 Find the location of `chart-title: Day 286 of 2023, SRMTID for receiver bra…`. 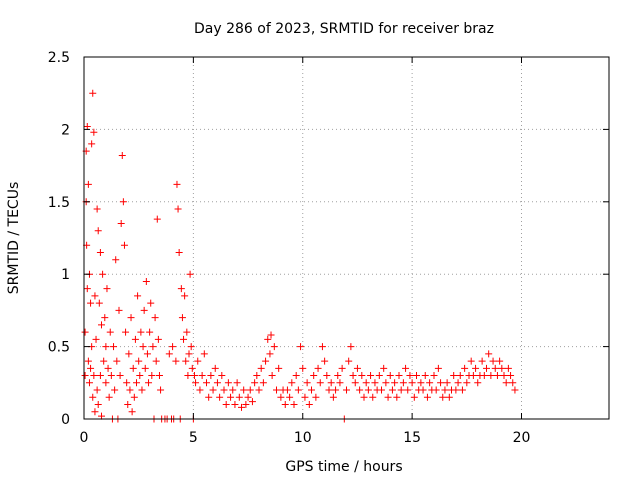

chart-title: Day 286 of 2023, SRMTID for receiver bra… is located at coordinates (344, 29).